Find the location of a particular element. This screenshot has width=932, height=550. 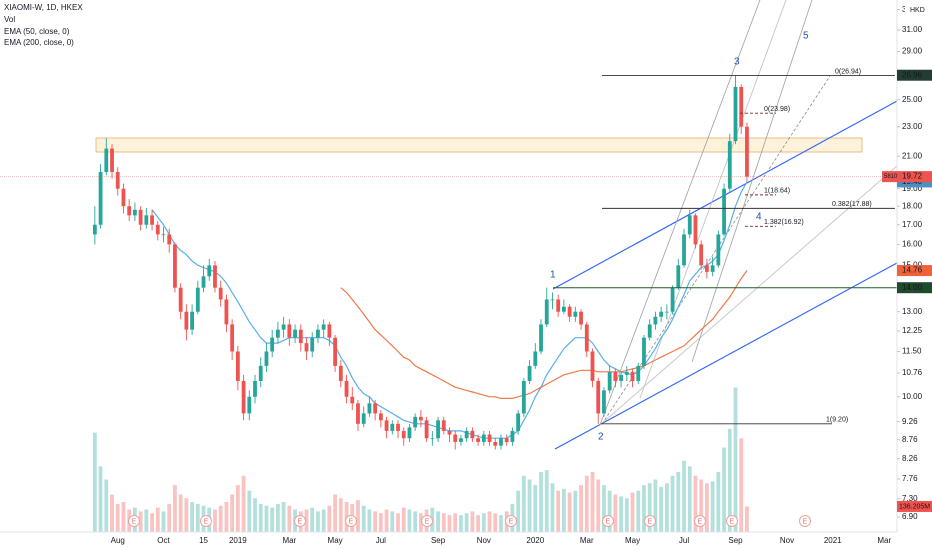

channel-lower is located at coordinates (726, 356).